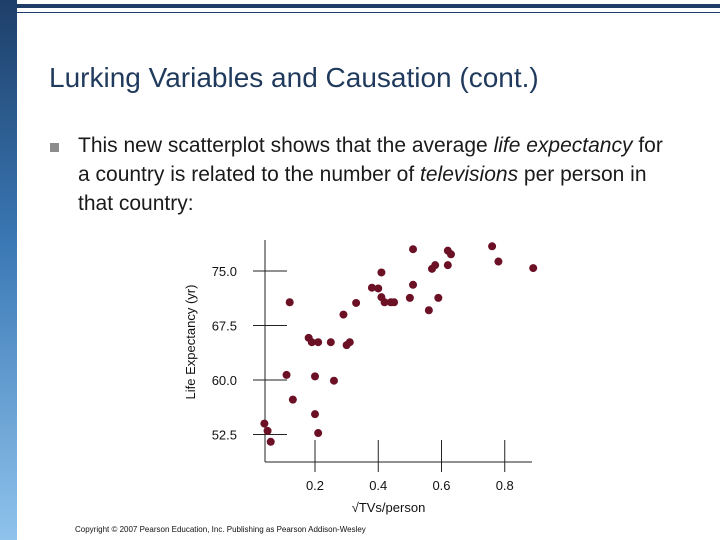 Image resolution: width=720 pixels, height=540 pixels. What do you see at coordinates (389, 507) in the screenshot?
I see `x-axis-label: √TVs/person` at bounding box center [389, 507].